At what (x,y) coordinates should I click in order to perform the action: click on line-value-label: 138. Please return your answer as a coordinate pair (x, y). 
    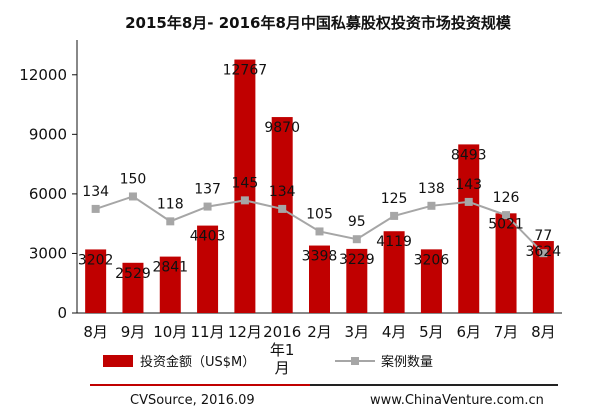
    Looking at the image, I should click on (431, 189).